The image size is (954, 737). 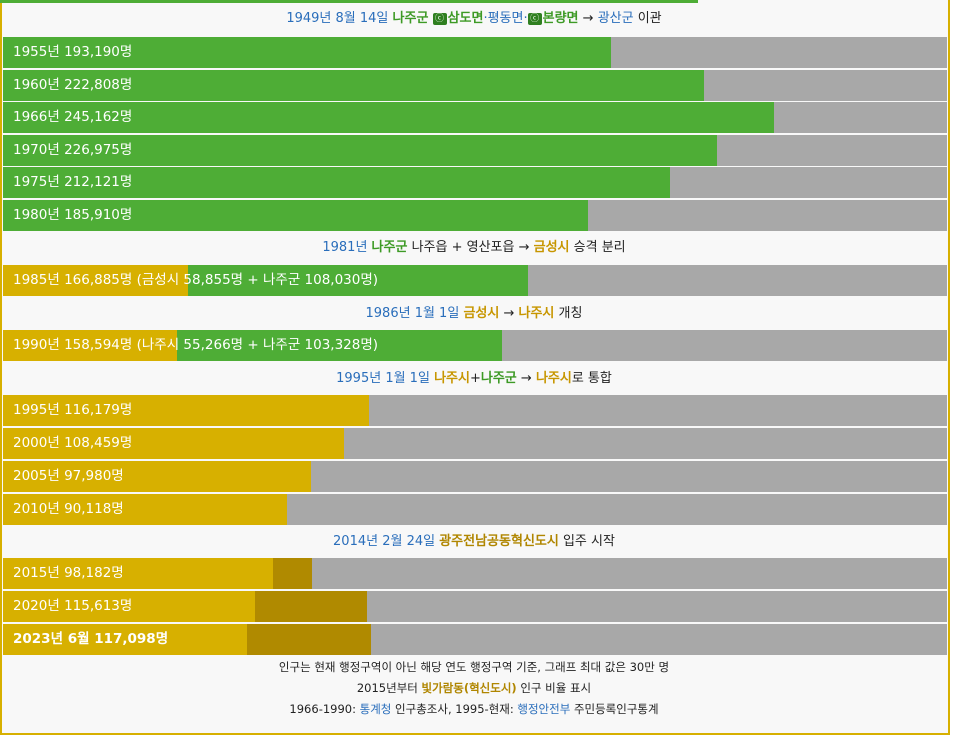 I want to click on bar-label: 1955년 193,190명, so click(x=73, y=52).